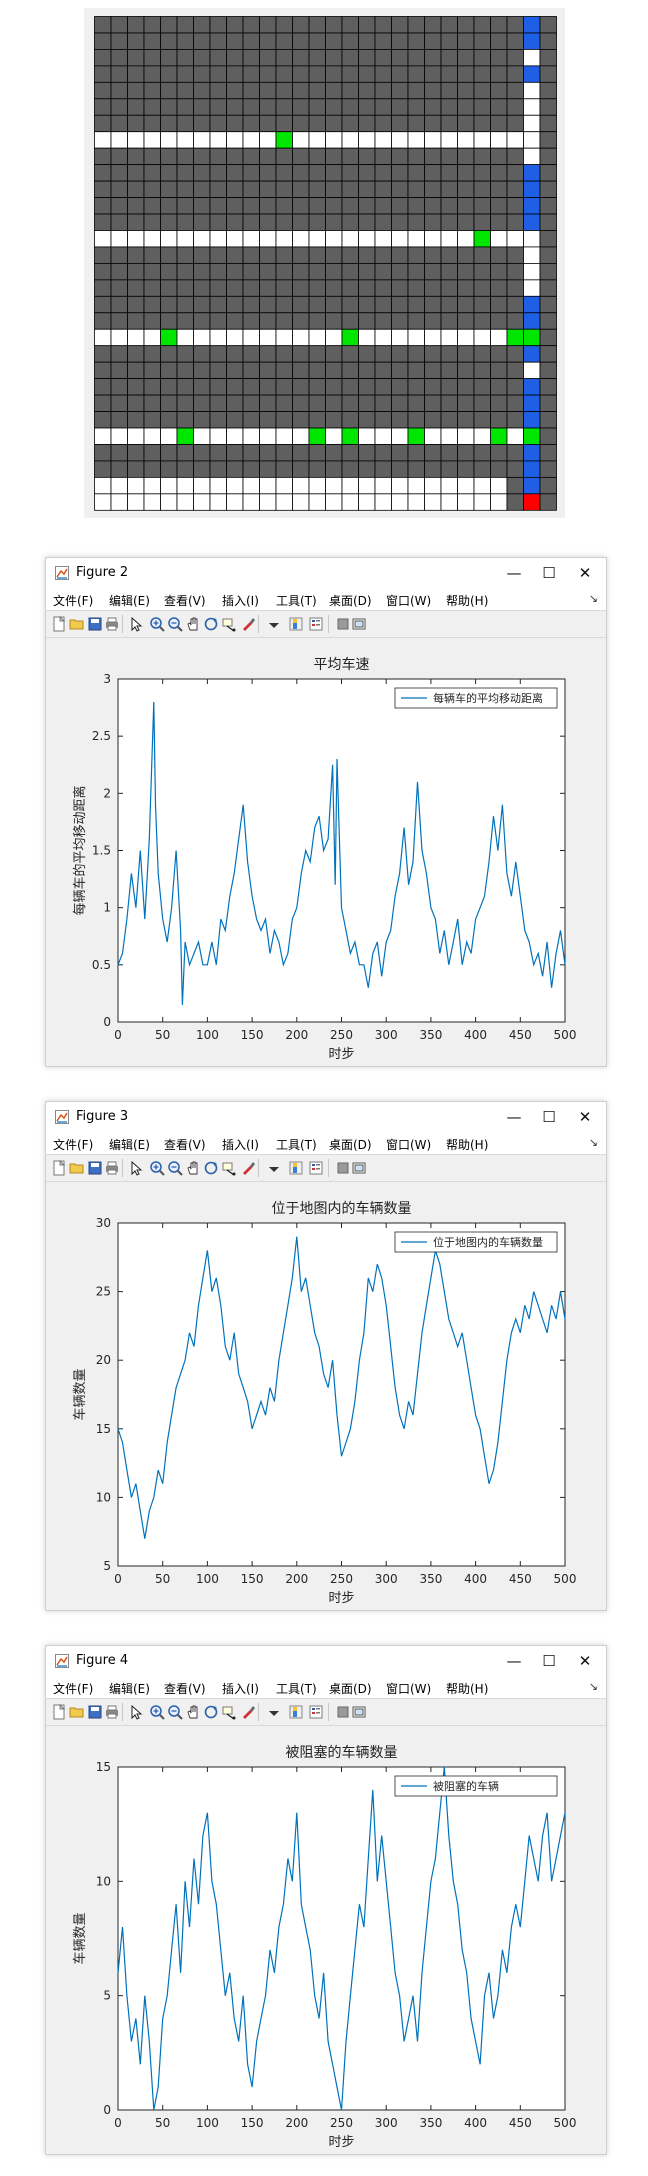  I want to click on car-cell-blue, so click(532, 485).